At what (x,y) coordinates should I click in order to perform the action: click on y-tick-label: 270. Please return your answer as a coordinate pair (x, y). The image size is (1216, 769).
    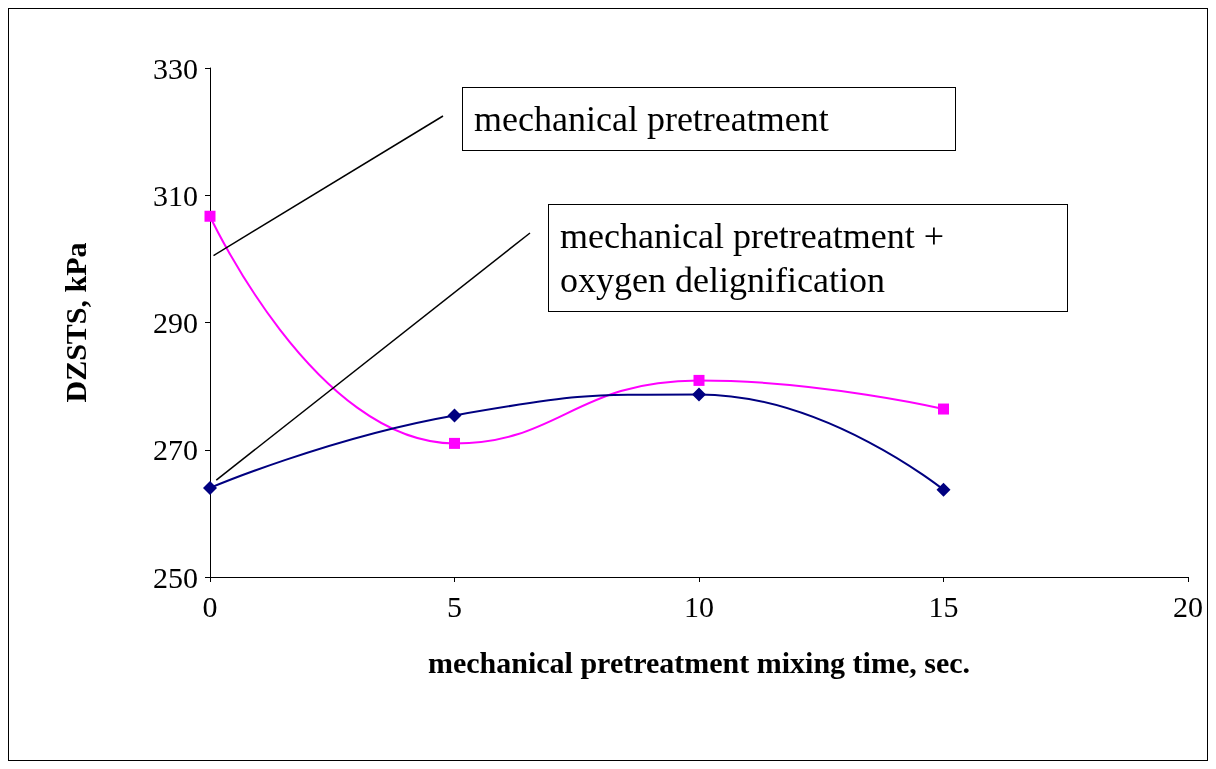
    Looking at the image, I should click on (175, 450).